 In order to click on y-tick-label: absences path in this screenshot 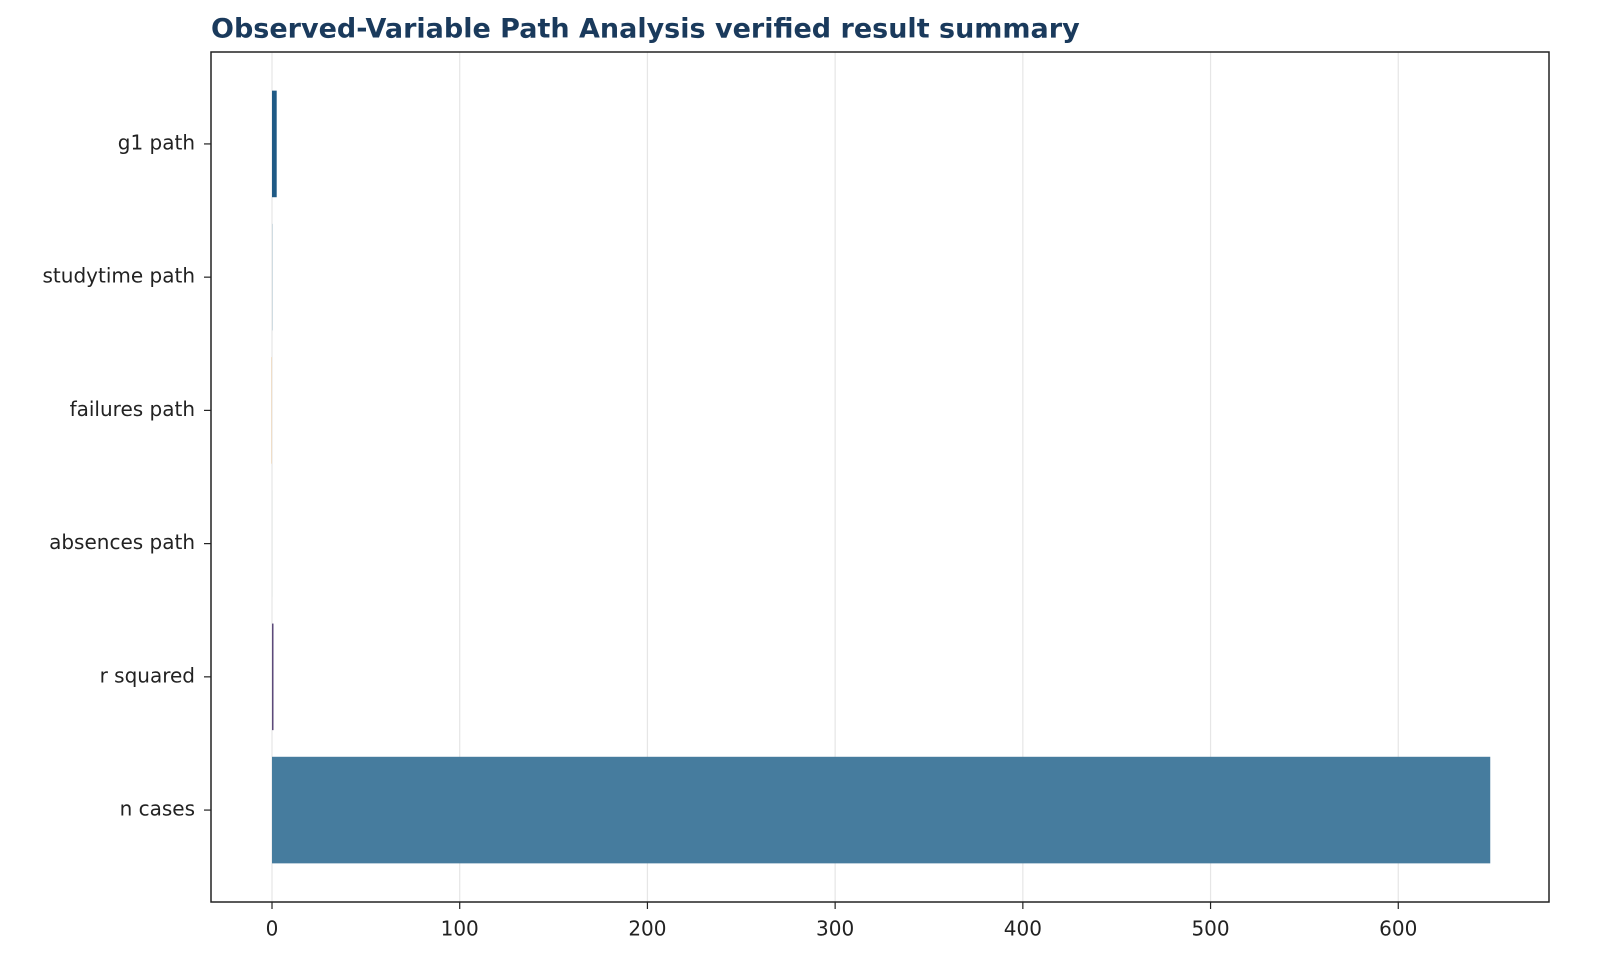, I will do `click(122, 542)`.